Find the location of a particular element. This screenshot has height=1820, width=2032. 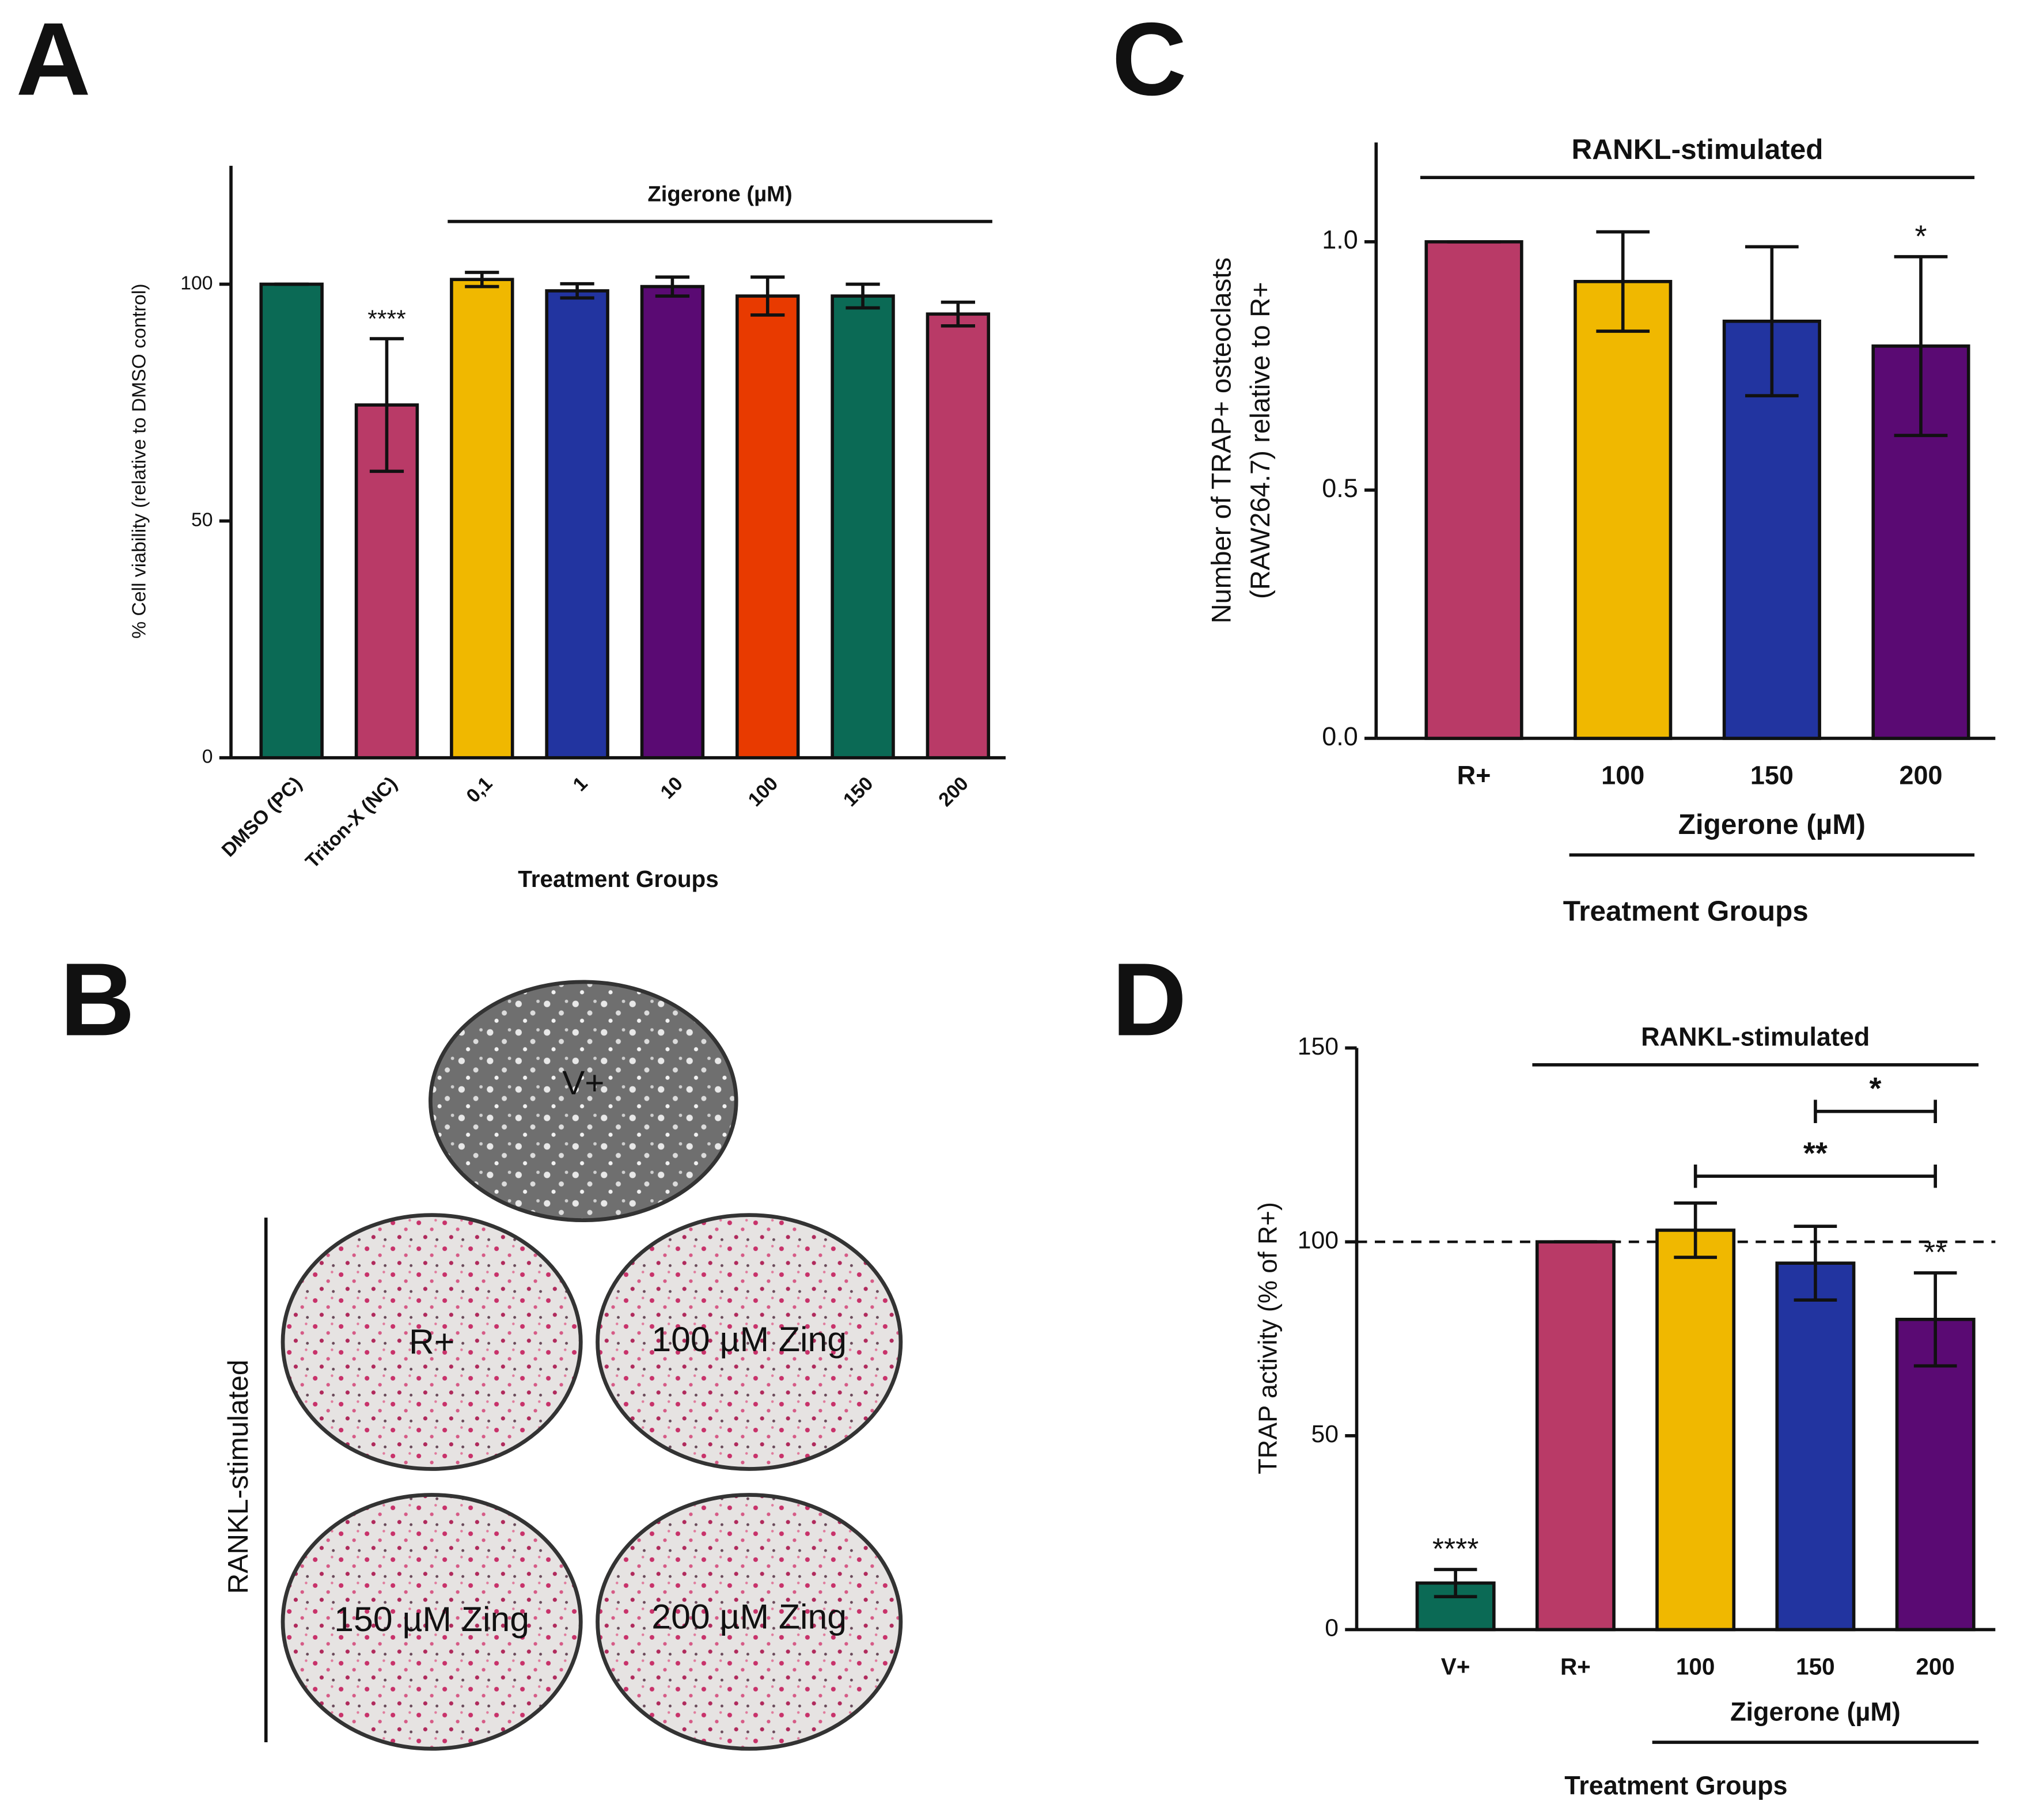

well-label: 150 µM Zing is located at coordinates (432, 1619).